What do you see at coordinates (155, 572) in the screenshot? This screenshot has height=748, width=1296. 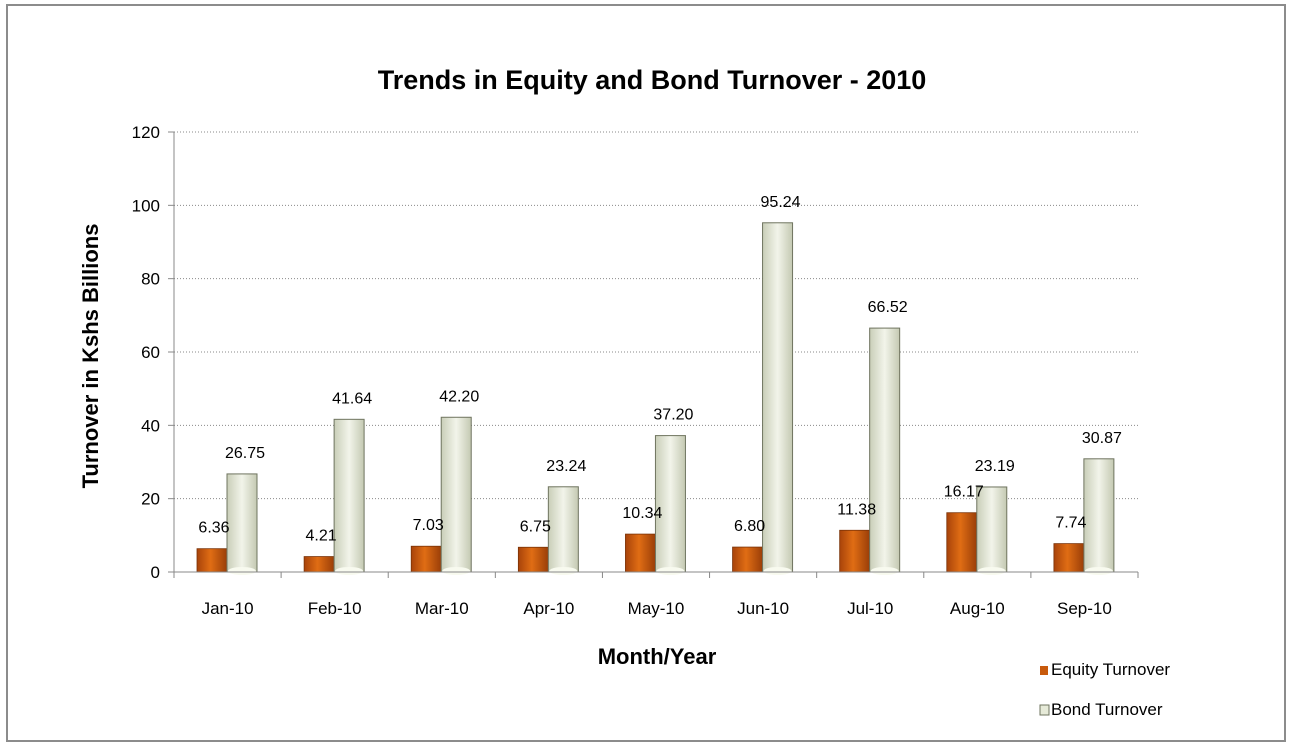 I see `y-tick-label: 0` at bounding box center [155, 572].